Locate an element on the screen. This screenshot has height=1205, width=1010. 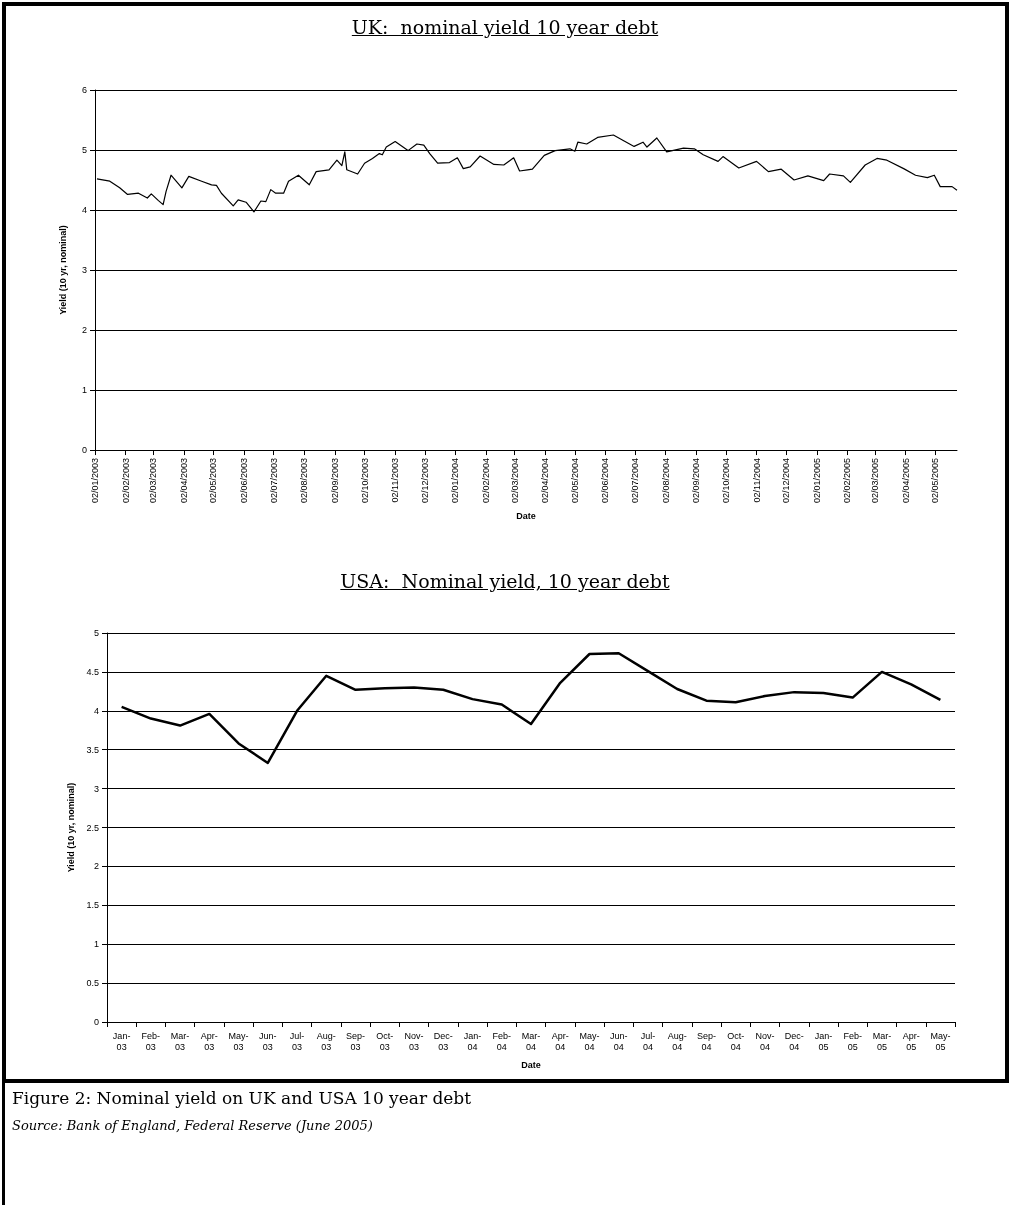
caption: Figure 2: Nominal yield on UK and USA 10 year debt is located at coordinates (242, 1098).